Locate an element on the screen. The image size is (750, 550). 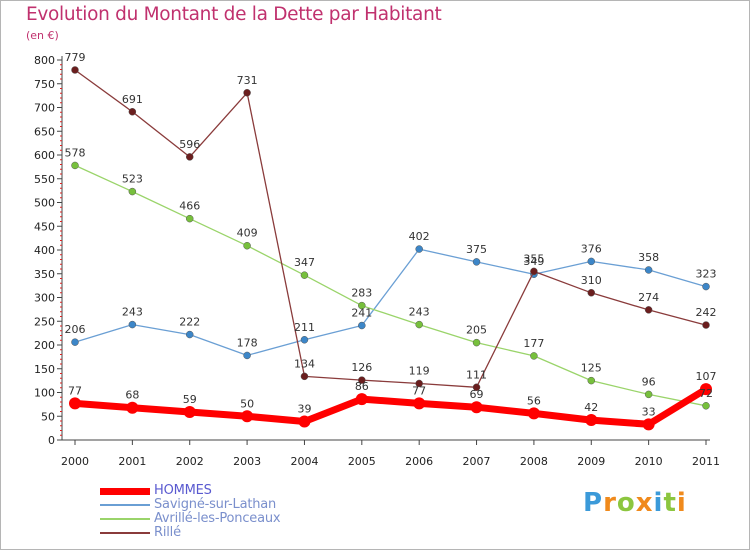
y-tick-label: 250 is located at coordinates (44, 321).